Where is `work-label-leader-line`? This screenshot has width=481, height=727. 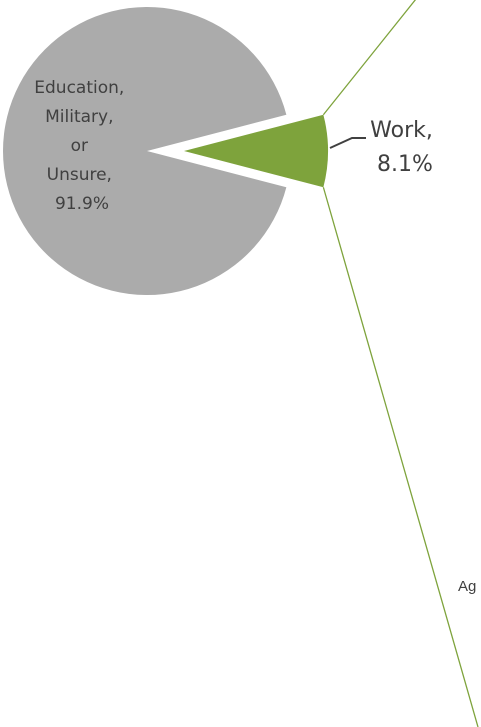 work-label-leader-line is located at coordinates (347, 143).